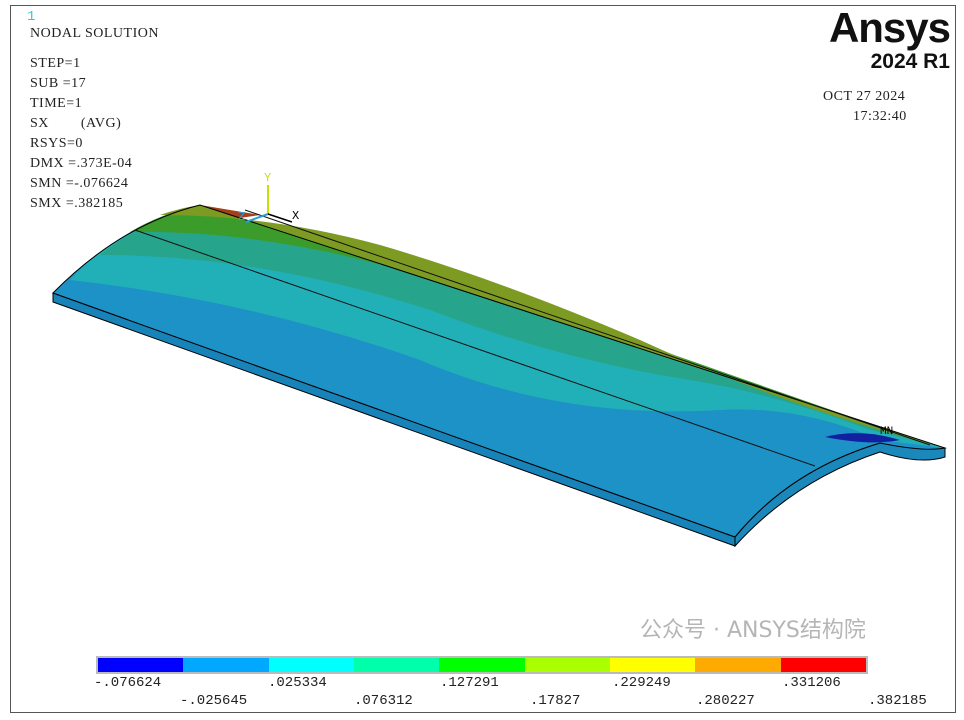 This screenshot has width=964, height=720. What do you see at coordinates (77, 203) in the screenshot?
I see `info-smx: SMX =.382185` at bounding box center [77, 203].